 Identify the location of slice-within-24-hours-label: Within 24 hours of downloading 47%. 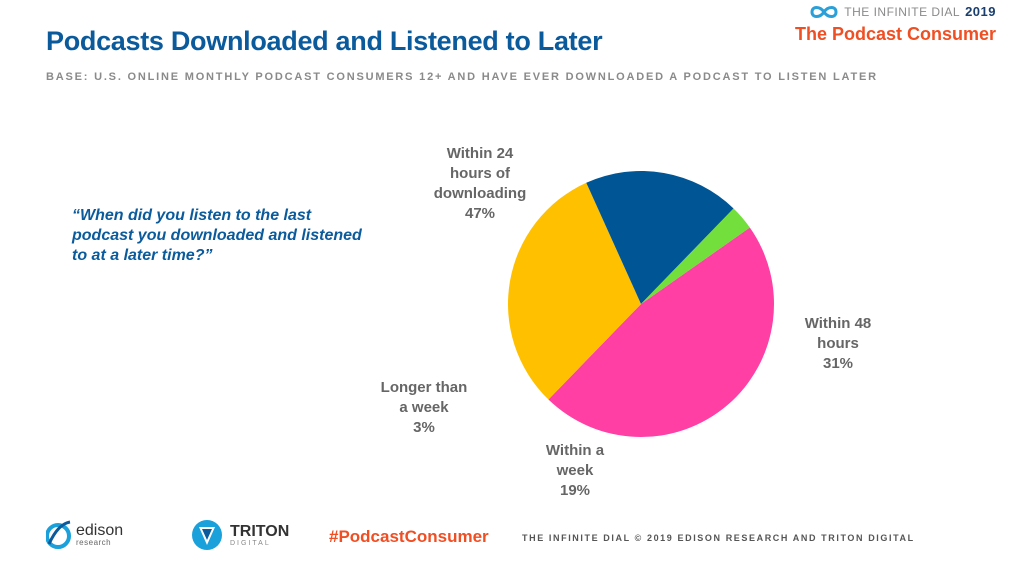
(480, 183).